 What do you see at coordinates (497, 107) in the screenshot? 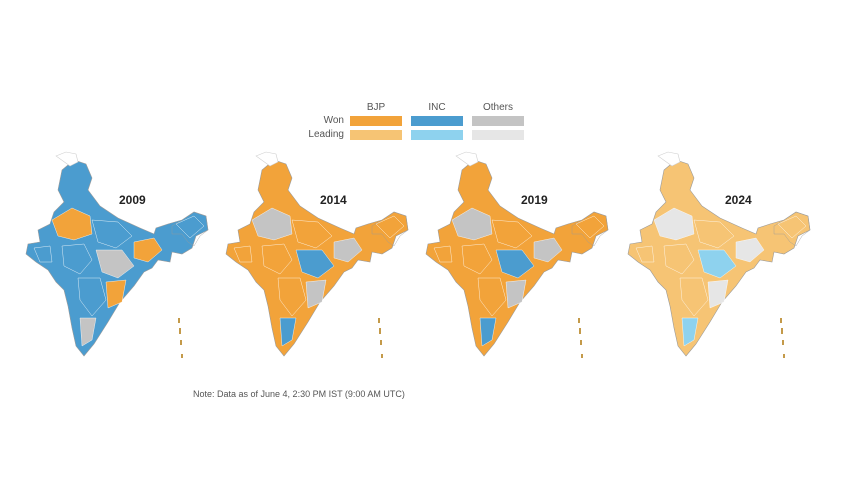
I see `legend-header-others: Others` at bounding box center [497, 107].